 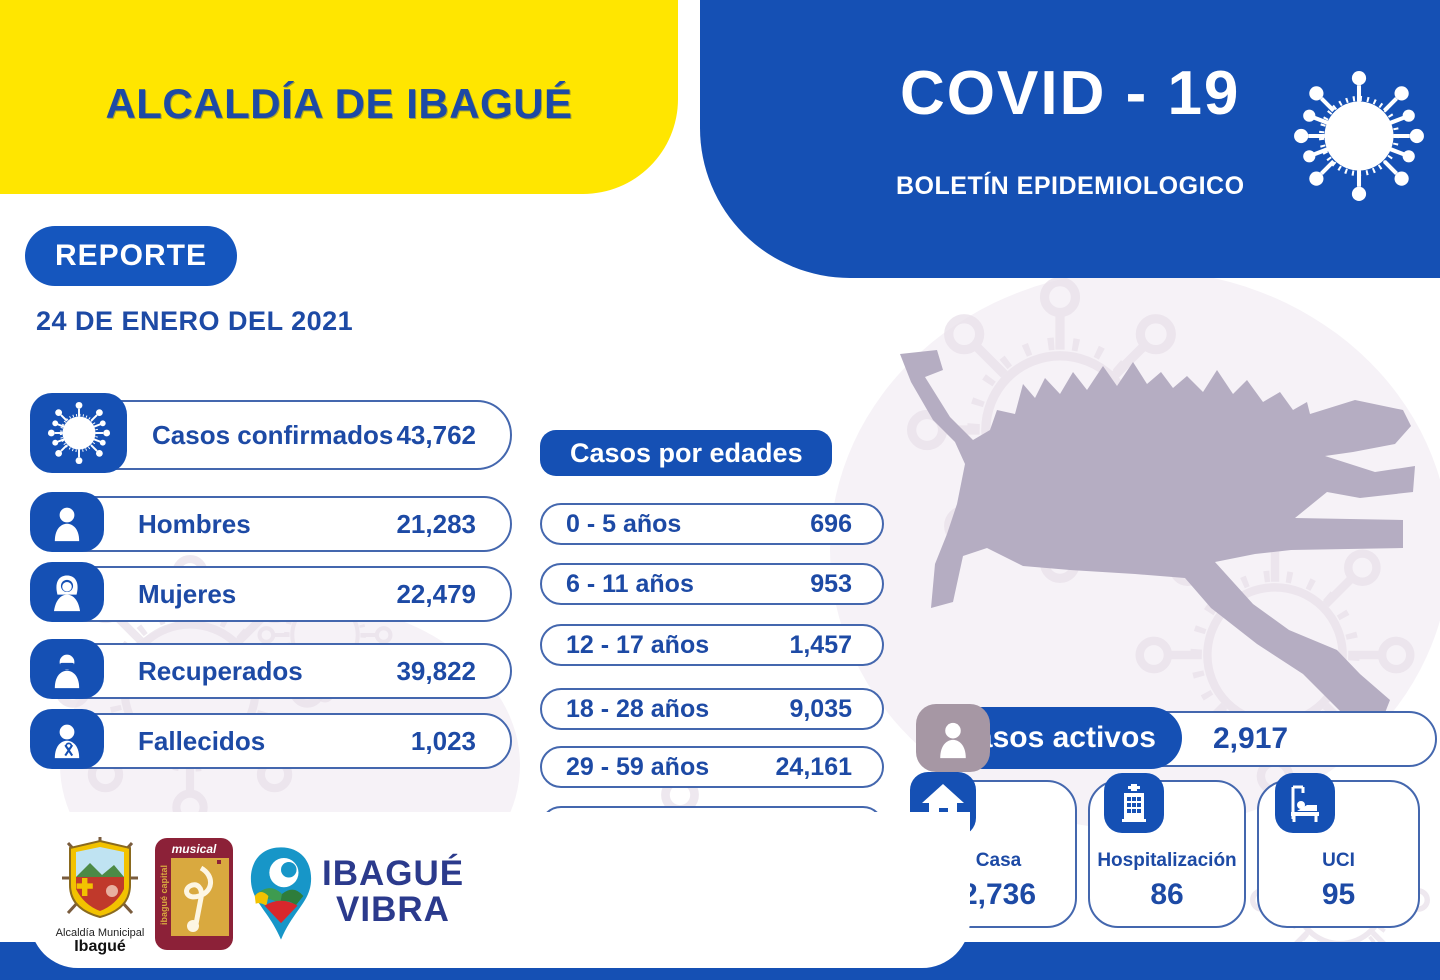 I want to click on crest-caption-line2: Ibagué, so click(x=100, y=946).